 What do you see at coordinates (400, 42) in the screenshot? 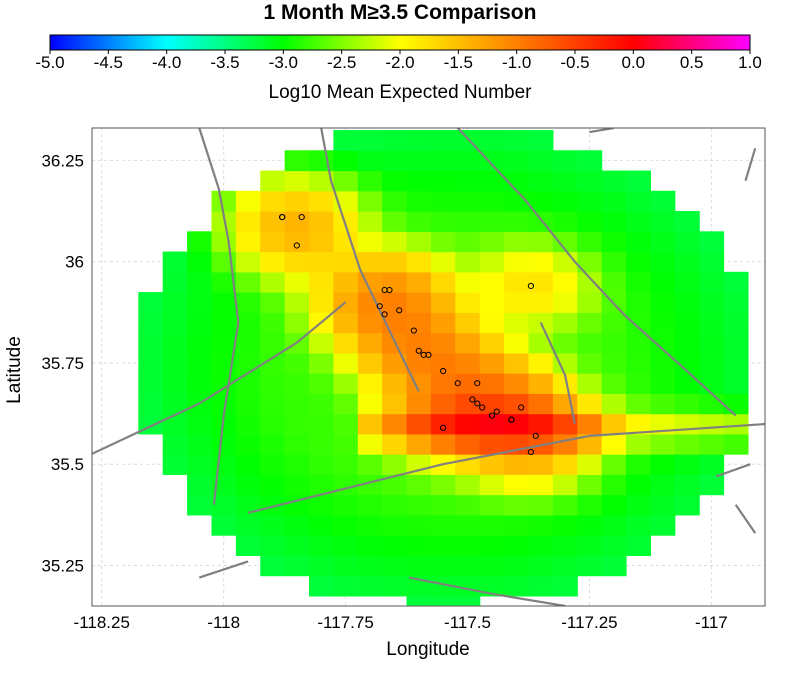
I see `colorbar` at bounding box center [400, 42].